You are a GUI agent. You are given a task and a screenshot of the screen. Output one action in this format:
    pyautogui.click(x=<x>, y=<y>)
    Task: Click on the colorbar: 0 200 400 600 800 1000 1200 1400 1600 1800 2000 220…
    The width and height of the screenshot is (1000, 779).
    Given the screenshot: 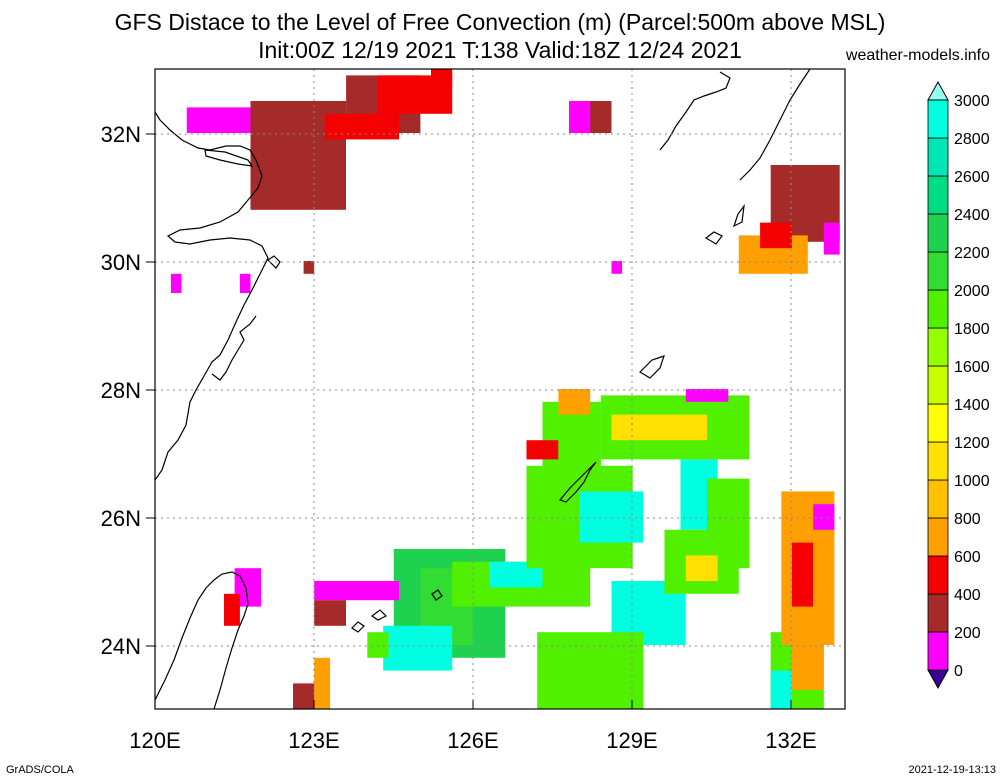 What is the action you would take?
    pyautogui.click(x=958, y=385)
    